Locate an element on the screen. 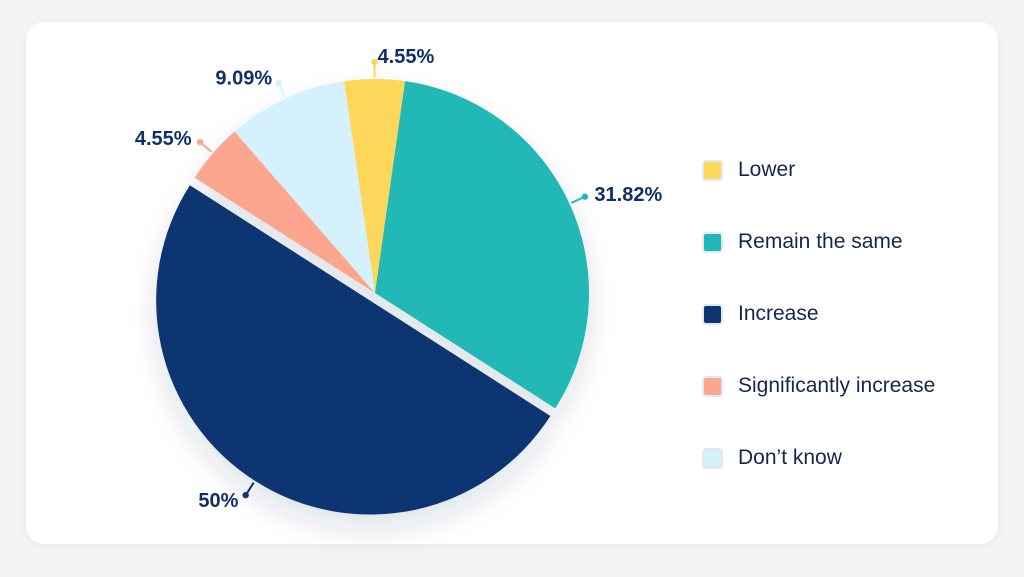  data-label-lower: 4.55% is located at coordinates (406, 57).